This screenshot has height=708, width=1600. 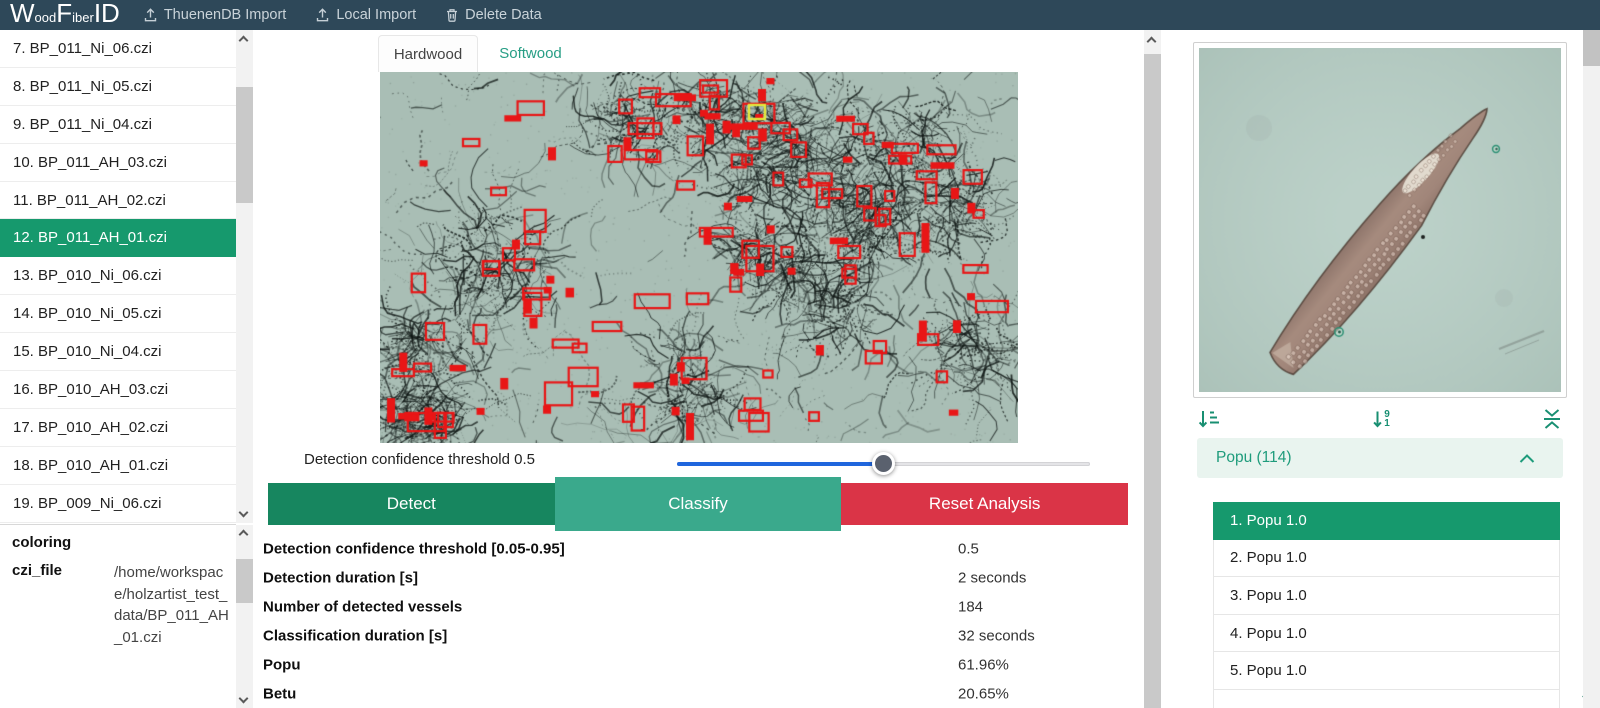 I want to click on thuenendb-import-button: ThuenenDB Import, so click(x=215, y=15).